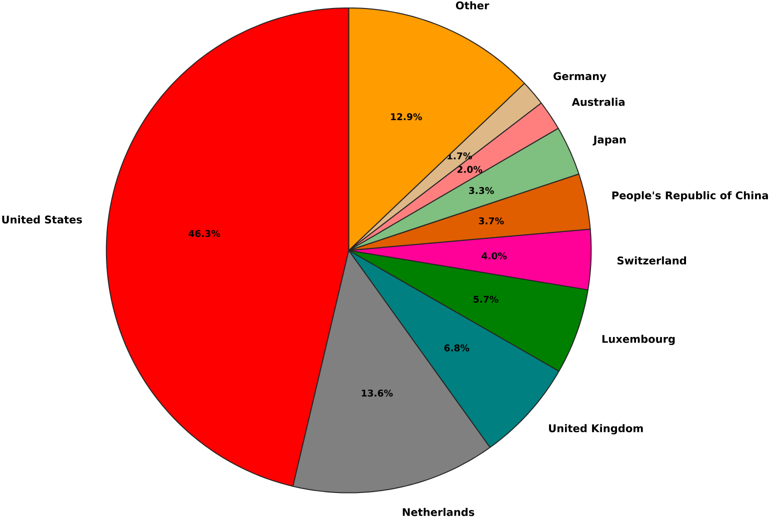  What do you see at coordinates (652, 260) in the screenshot?
I see `slice-label: Switzerland` at bounding box center [652, 260].